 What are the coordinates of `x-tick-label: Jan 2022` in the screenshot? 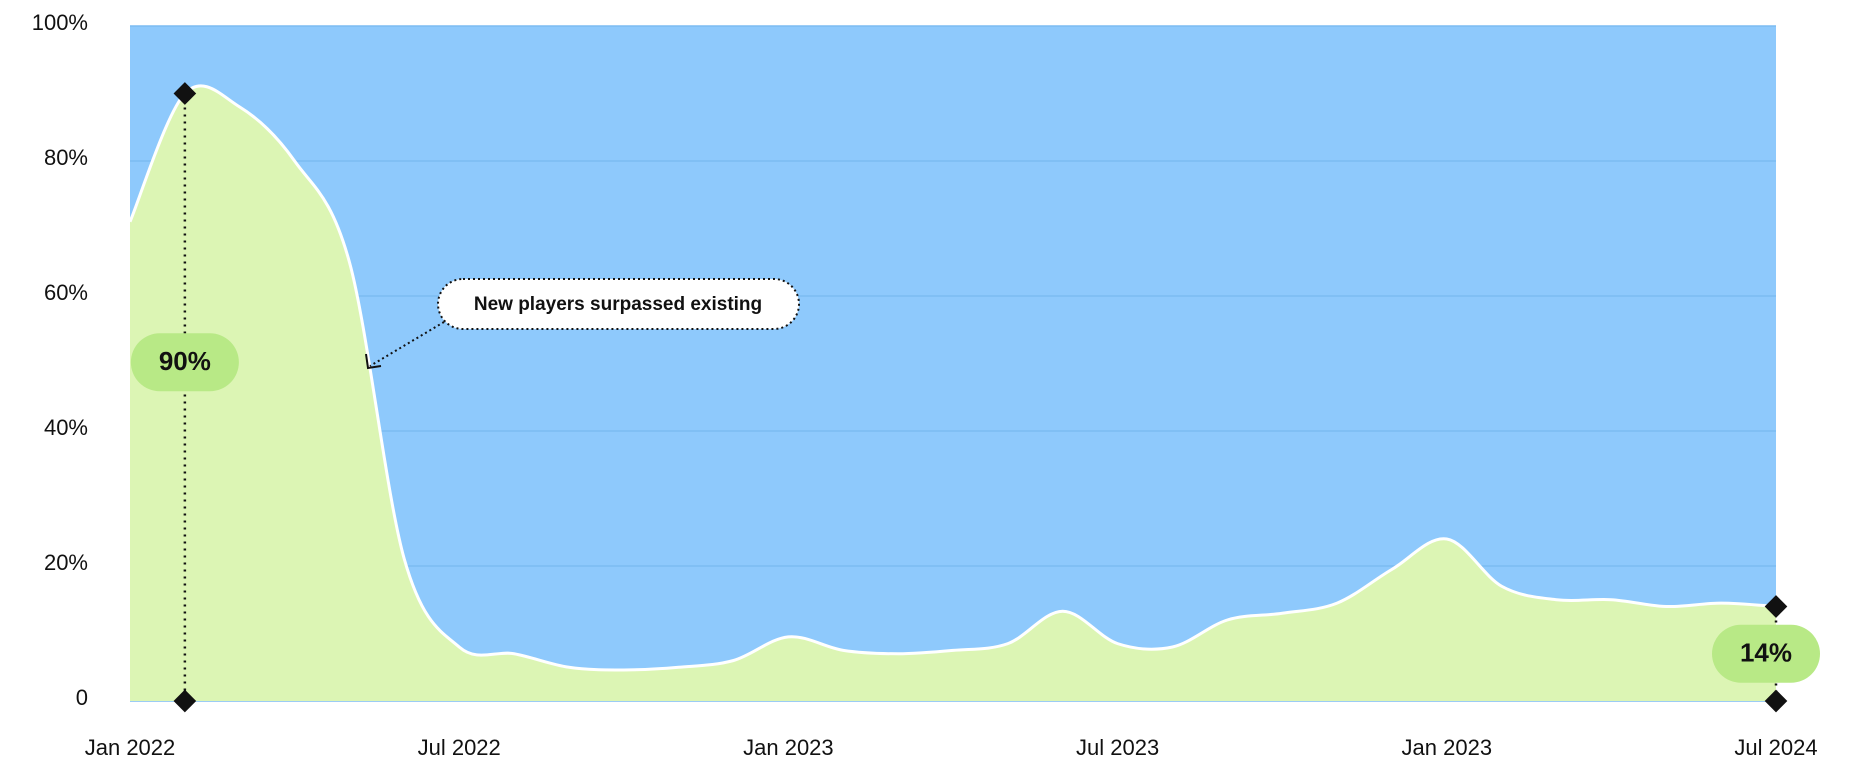 It's located at (130, 747).